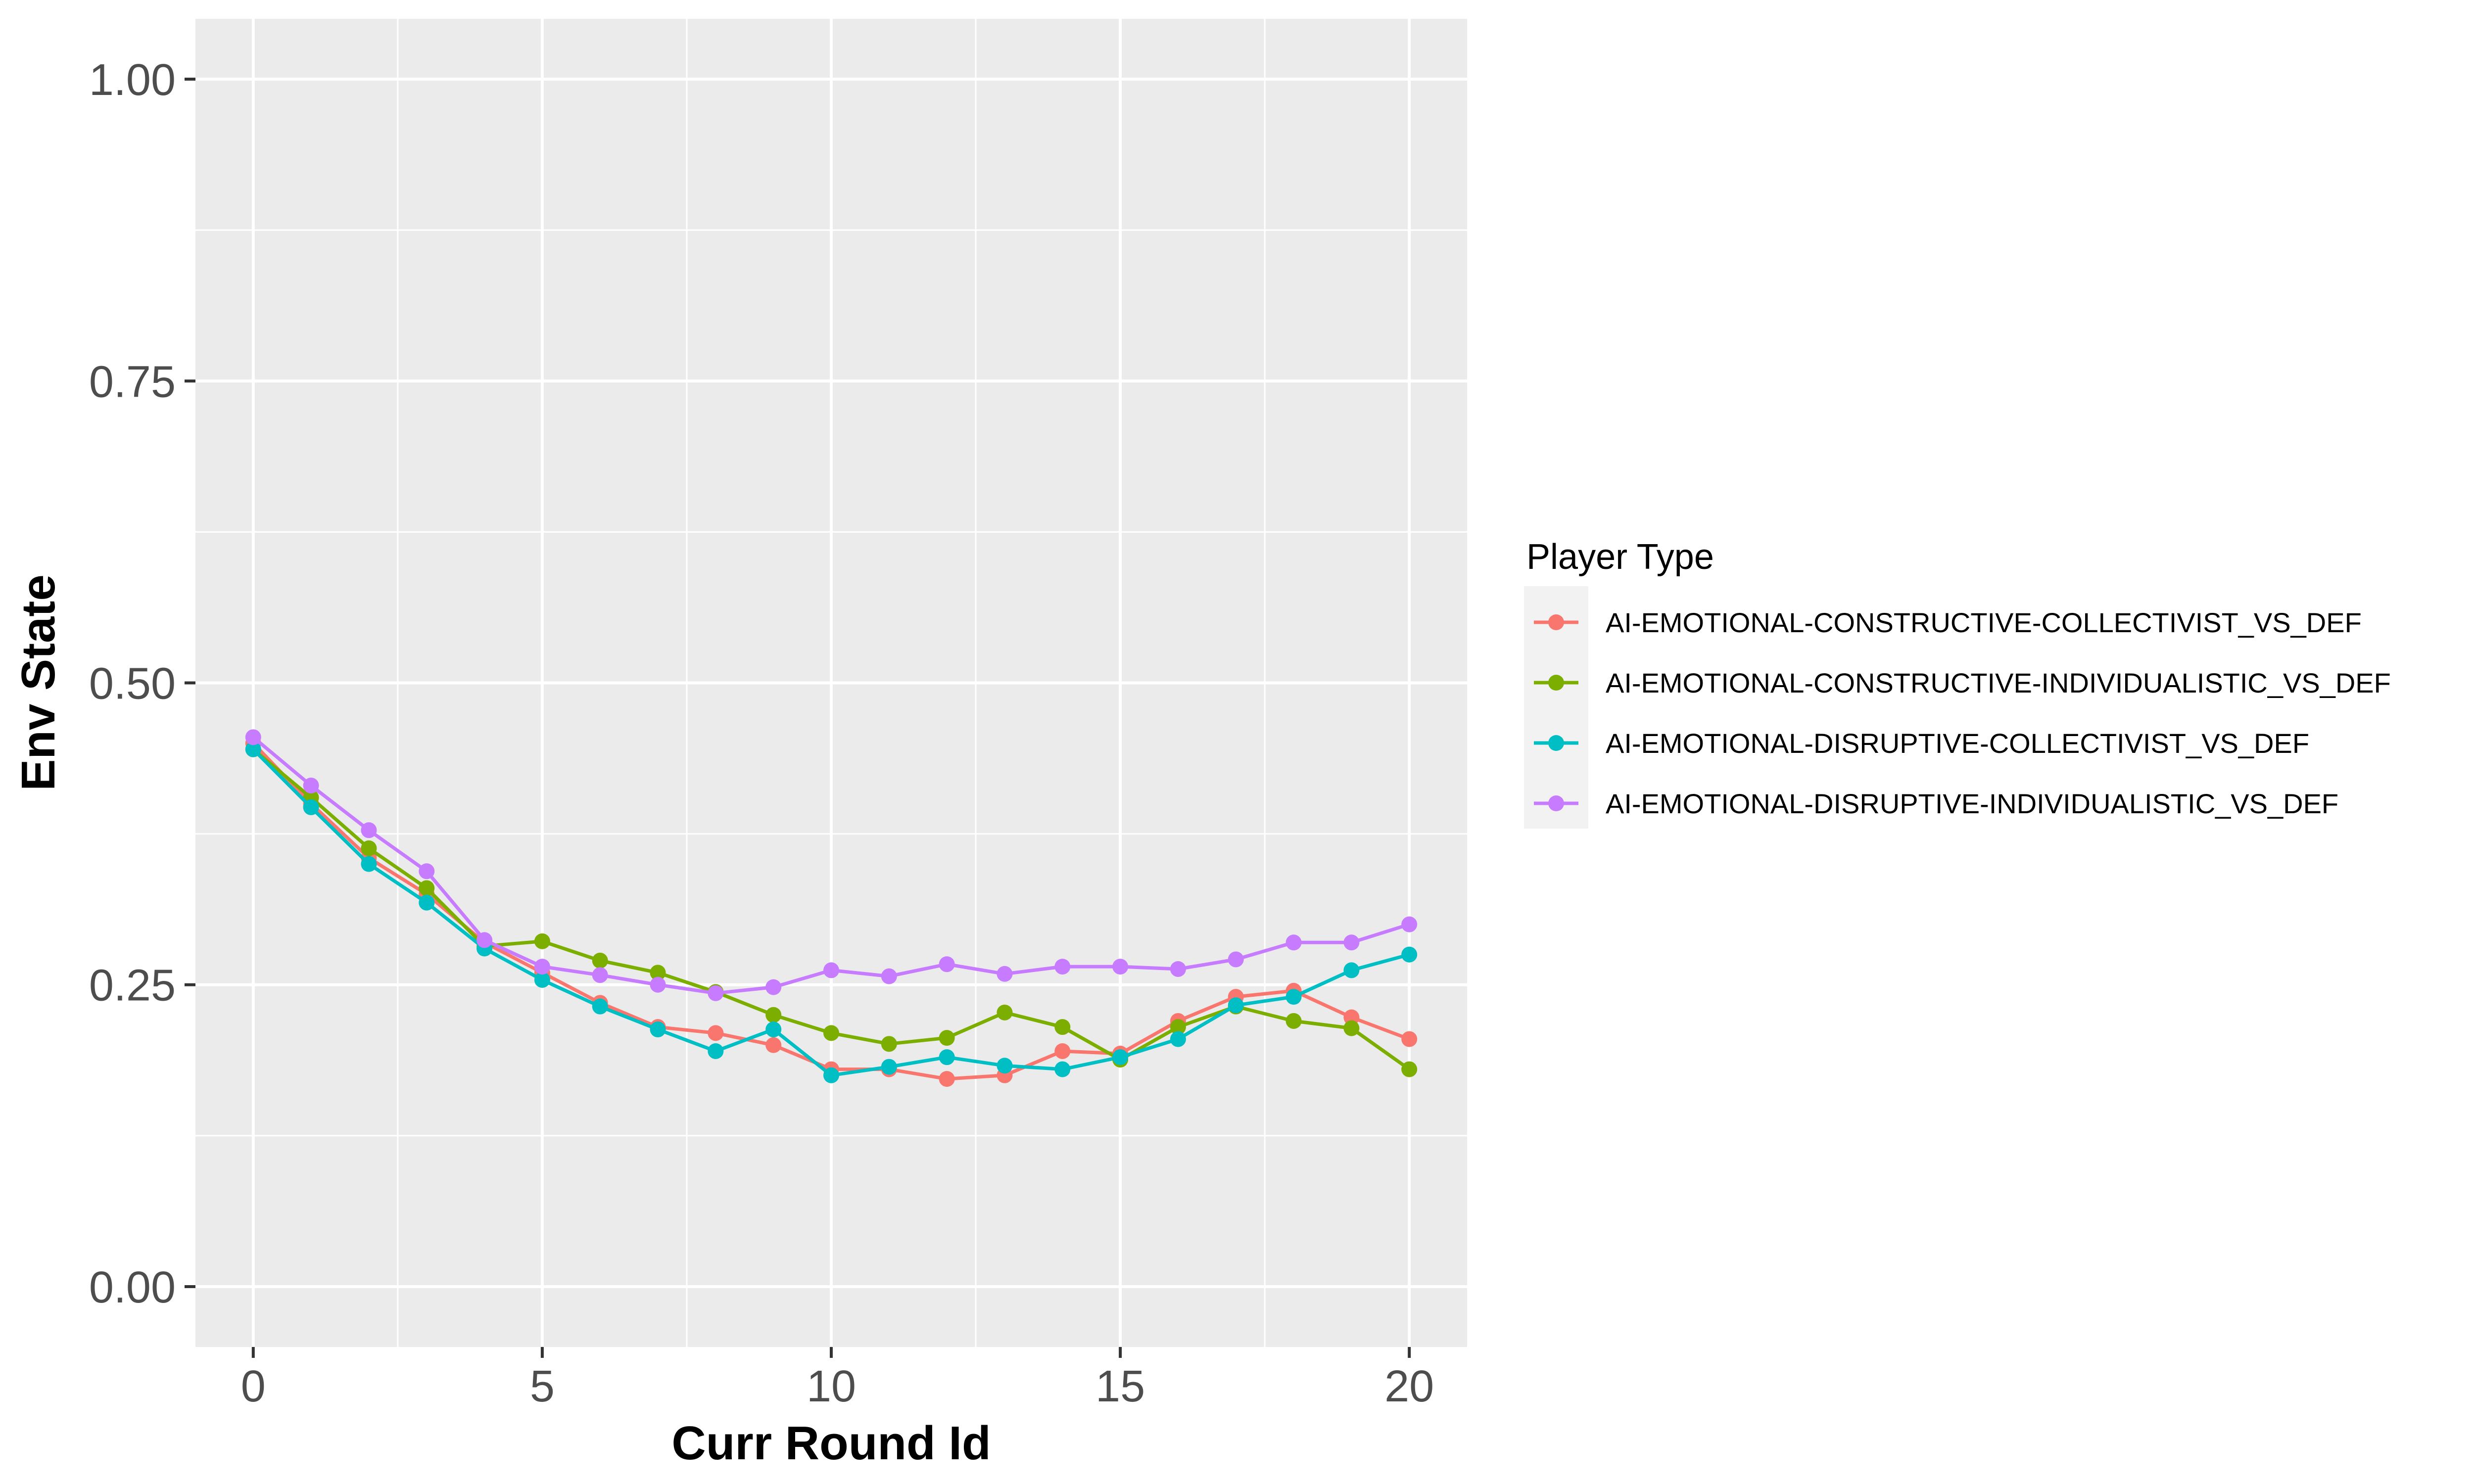  I want to click on y-tick-label: 1.00, so click(132, 80).